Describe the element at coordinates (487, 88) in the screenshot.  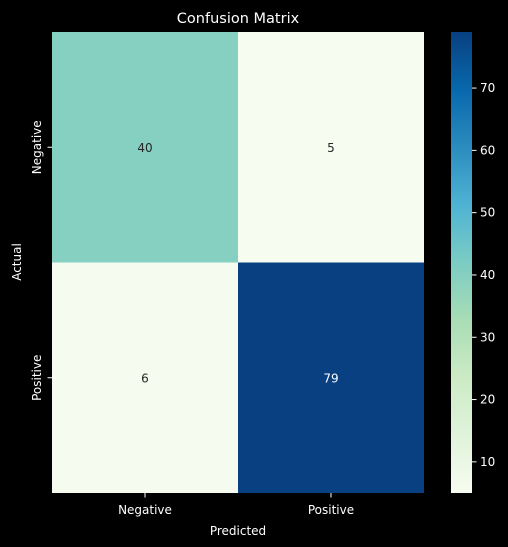
I see `colorbar-tick-label: 70` at that location.